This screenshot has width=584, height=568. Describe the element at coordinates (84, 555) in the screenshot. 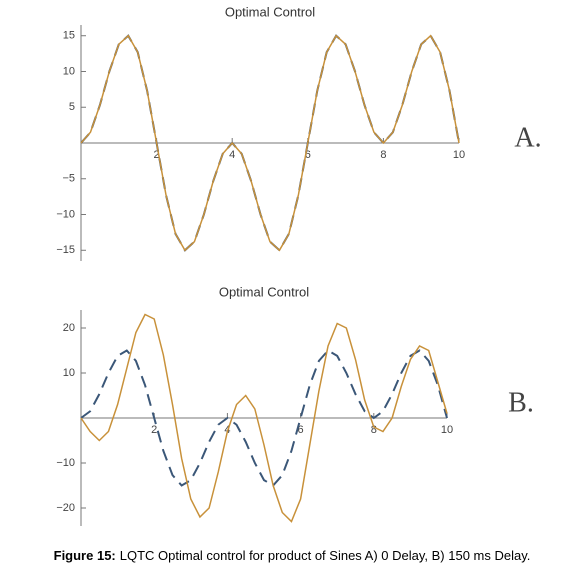

I see `caption-label: Figure 15:` at that location.